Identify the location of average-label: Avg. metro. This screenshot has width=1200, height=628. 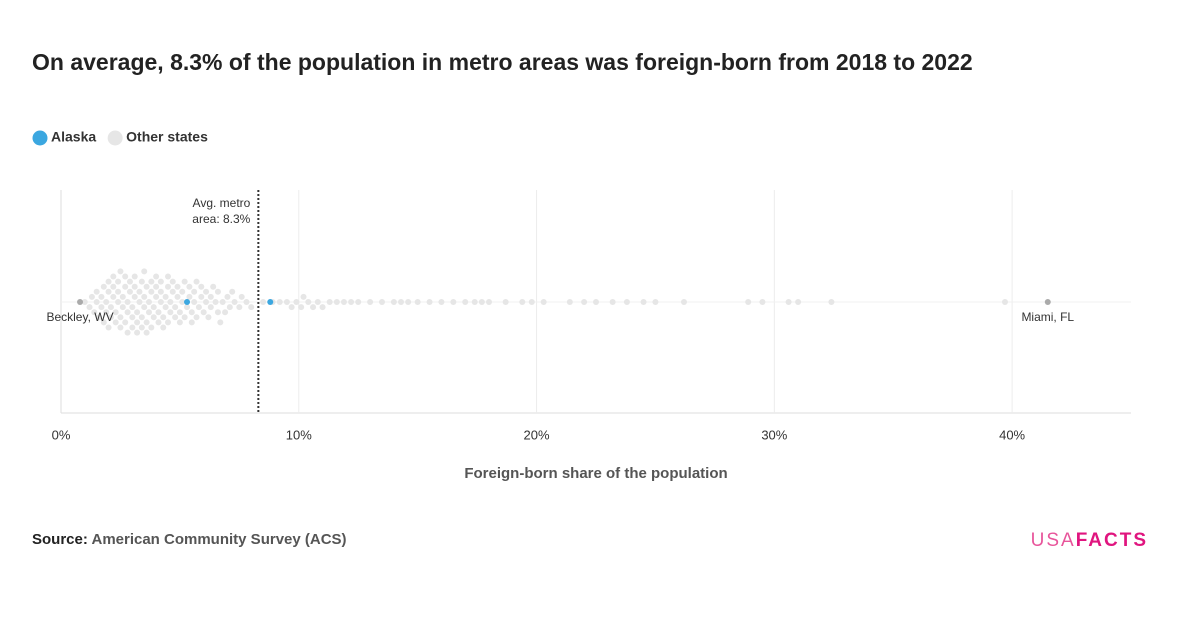
(222, 203).